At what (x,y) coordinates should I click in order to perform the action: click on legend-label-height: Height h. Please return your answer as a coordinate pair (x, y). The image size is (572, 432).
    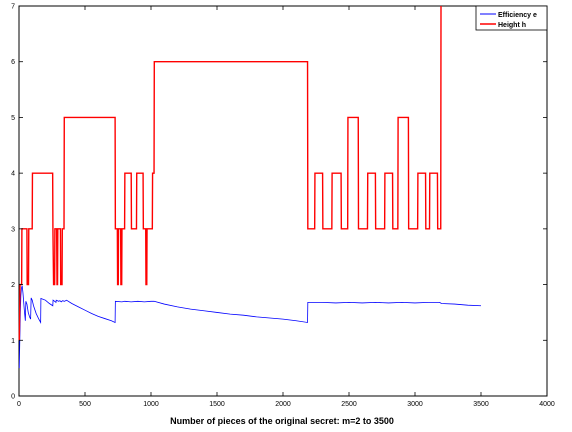
    Looking at the image, I should click on (512, 25).